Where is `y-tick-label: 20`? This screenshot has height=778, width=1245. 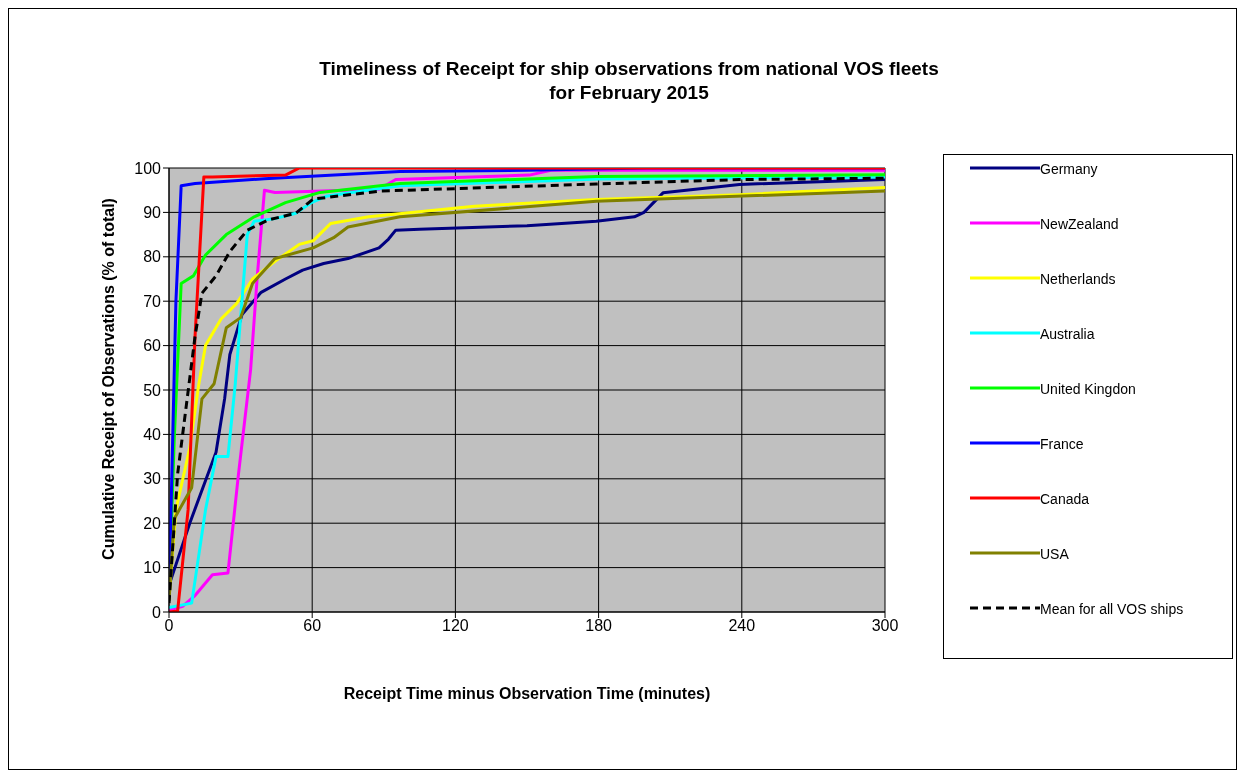 y-tick-label: 20 is located at coordinates (152, 523).